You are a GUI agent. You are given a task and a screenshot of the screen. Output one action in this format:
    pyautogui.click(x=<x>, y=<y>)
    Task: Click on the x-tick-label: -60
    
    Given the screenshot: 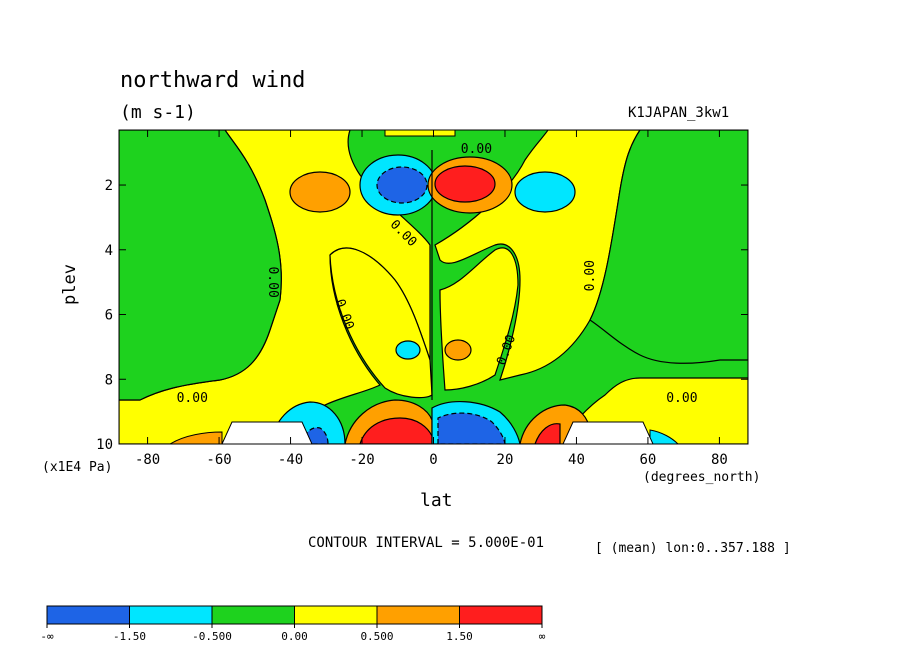 What is the action you would take?
    pyautogui.click(x=218, y=460)
    